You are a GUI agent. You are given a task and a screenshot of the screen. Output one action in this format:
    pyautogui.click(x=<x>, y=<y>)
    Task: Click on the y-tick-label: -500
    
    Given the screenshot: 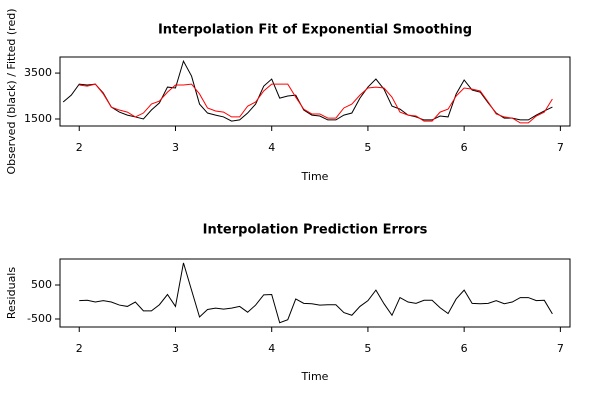 What is the action you would take?
    pyautogui.click(x=39, y=318)
    